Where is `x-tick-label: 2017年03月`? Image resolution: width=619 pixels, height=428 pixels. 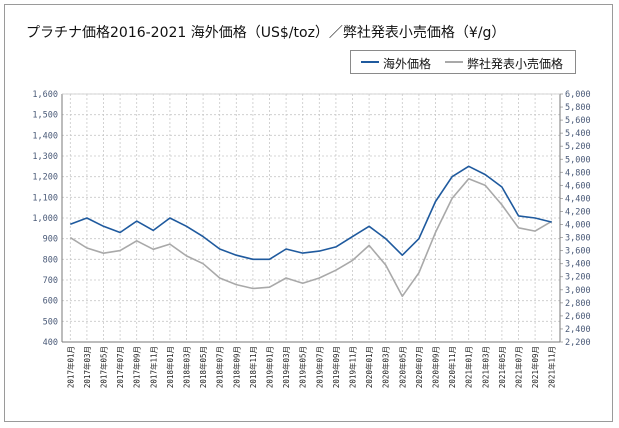
x-tick-label: 2017年03月 is located at coordinates (87, 367).